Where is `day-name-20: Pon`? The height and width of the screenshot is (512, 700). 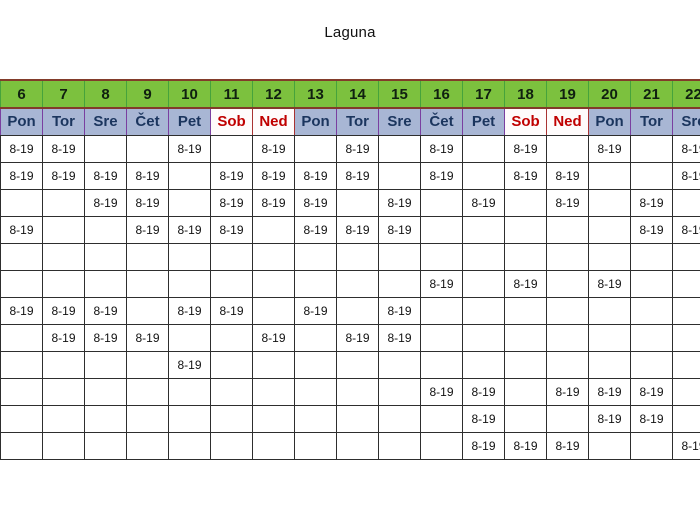
day-name-20: Pon is located at coordinates (610, 121).